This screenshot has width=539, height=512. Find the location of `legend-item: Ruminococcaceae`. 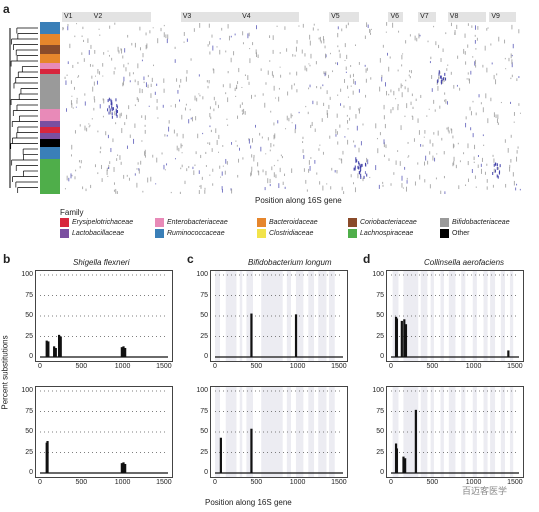

legend-item: Ruminococcaceae is located at coordinates (190, 233).